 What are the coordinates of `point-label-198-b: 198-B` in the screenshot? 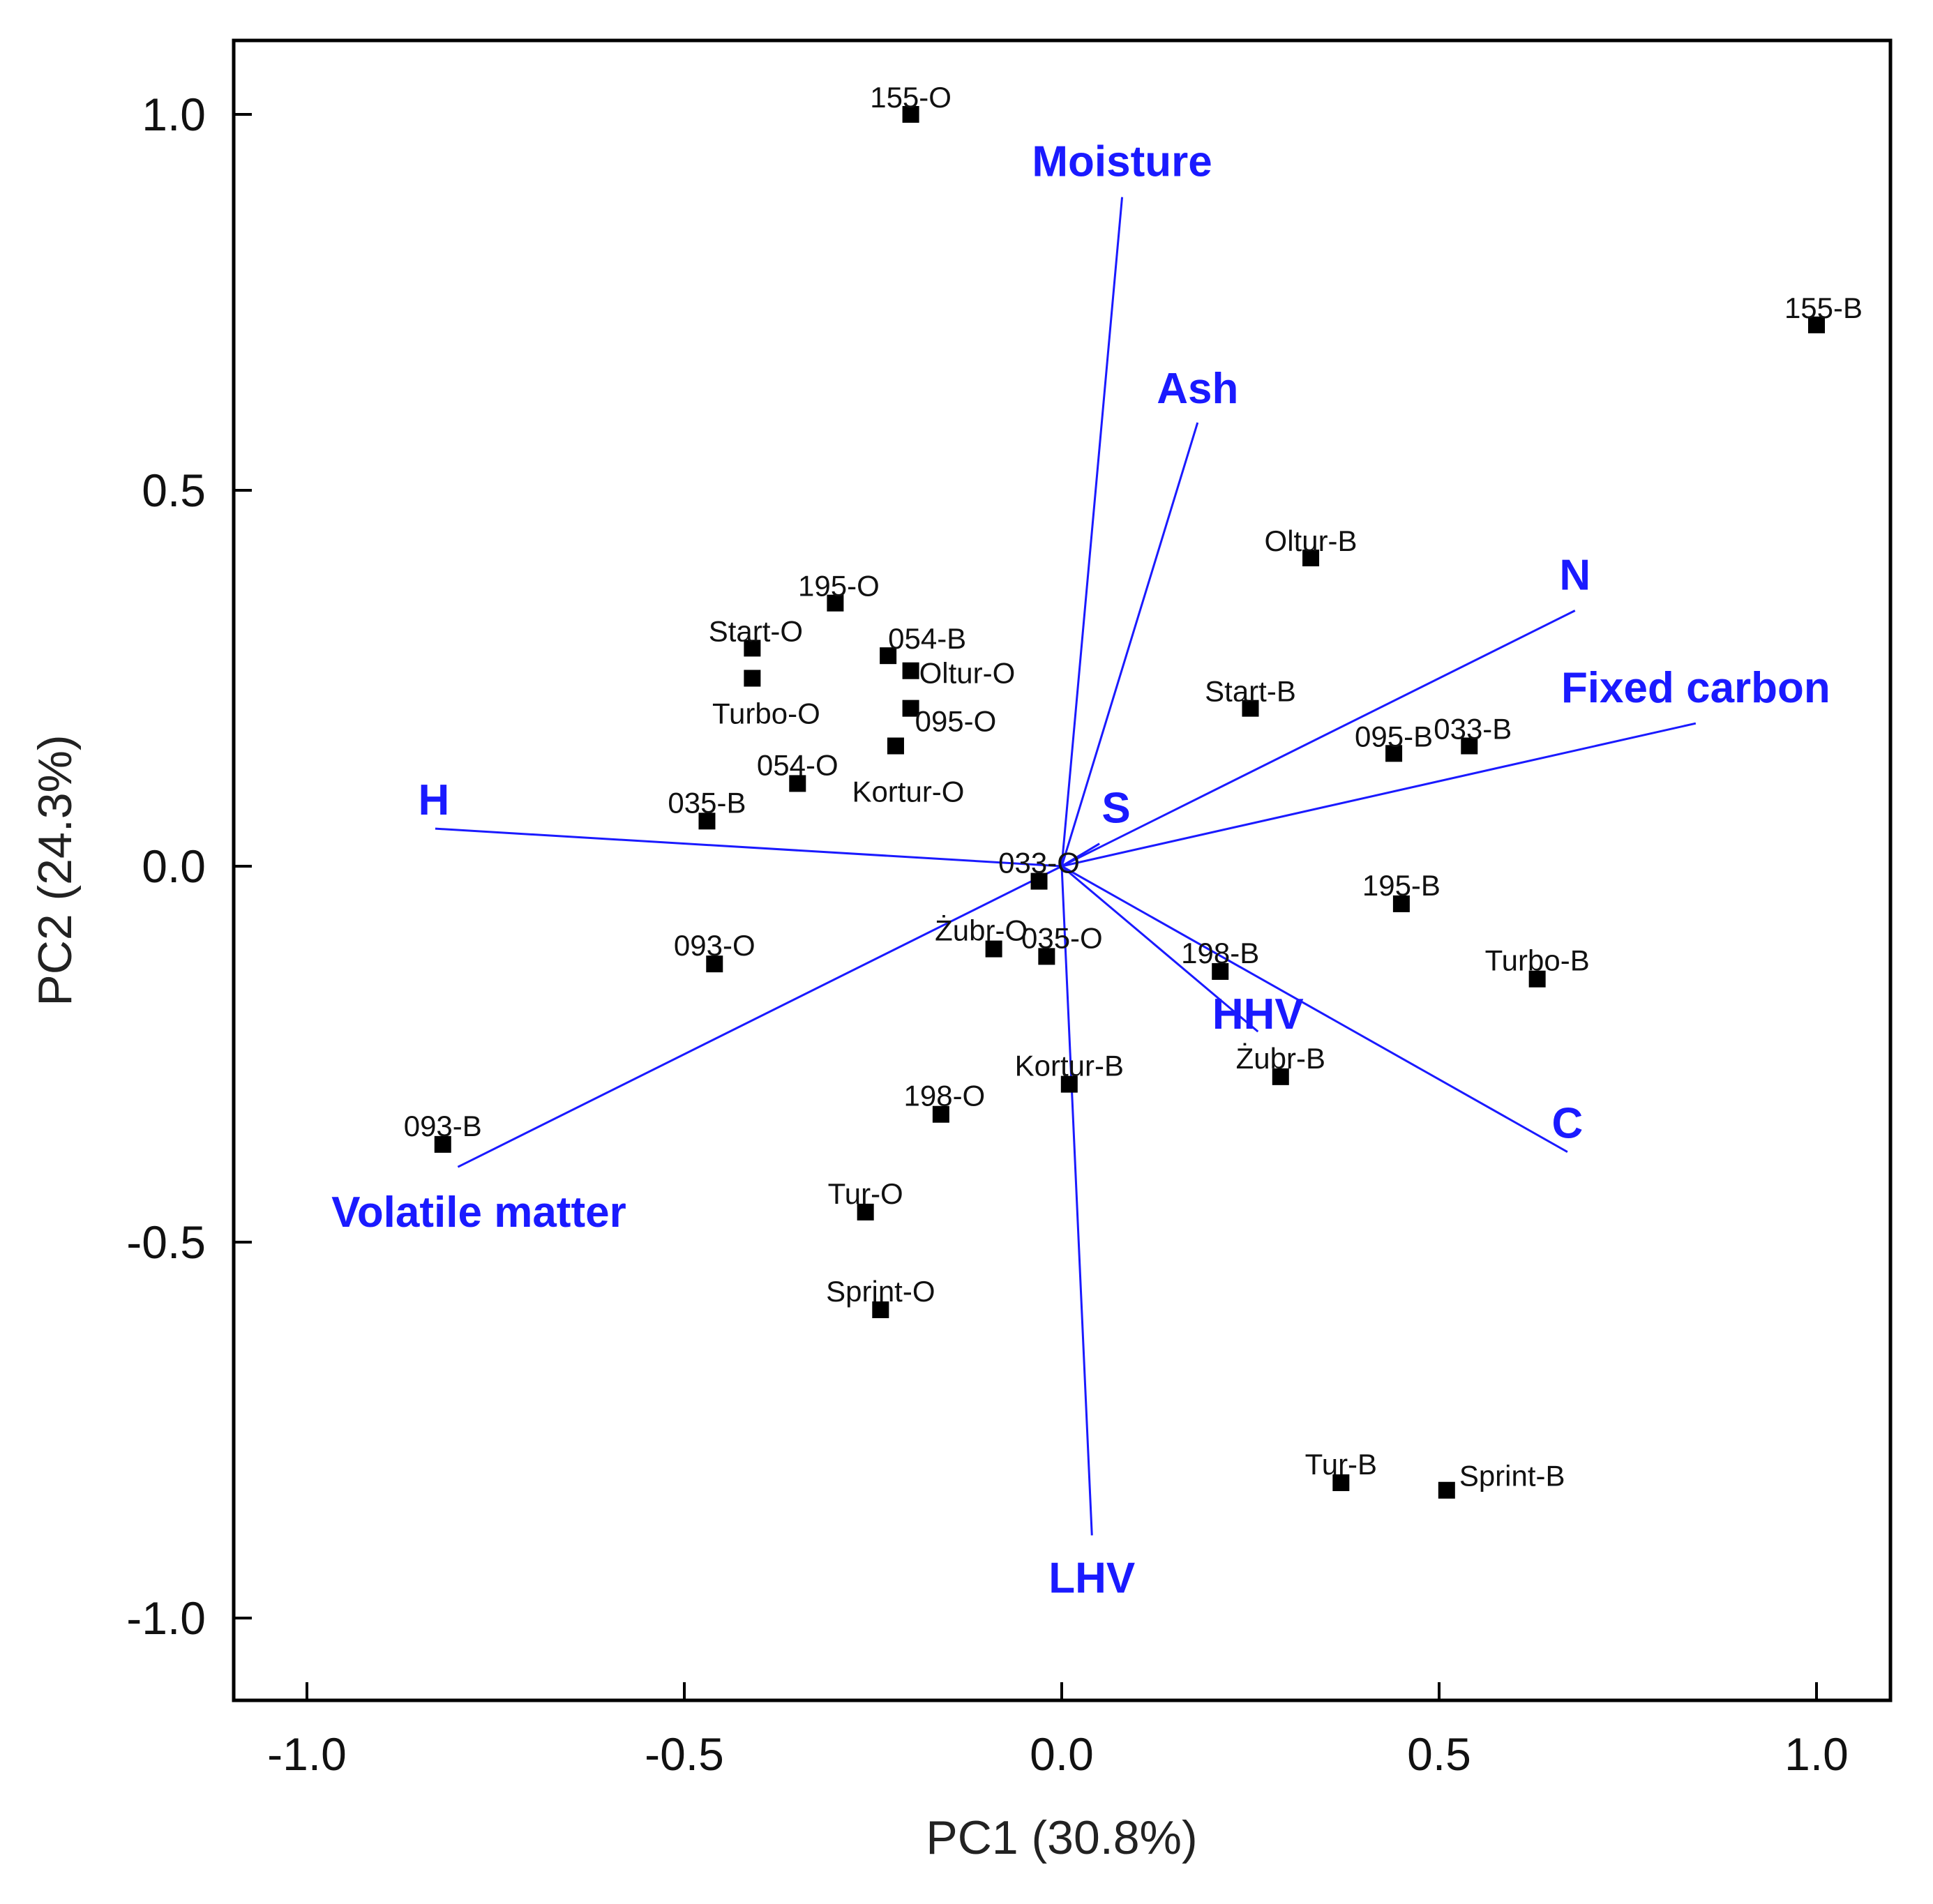 It's located at (1220, 953).